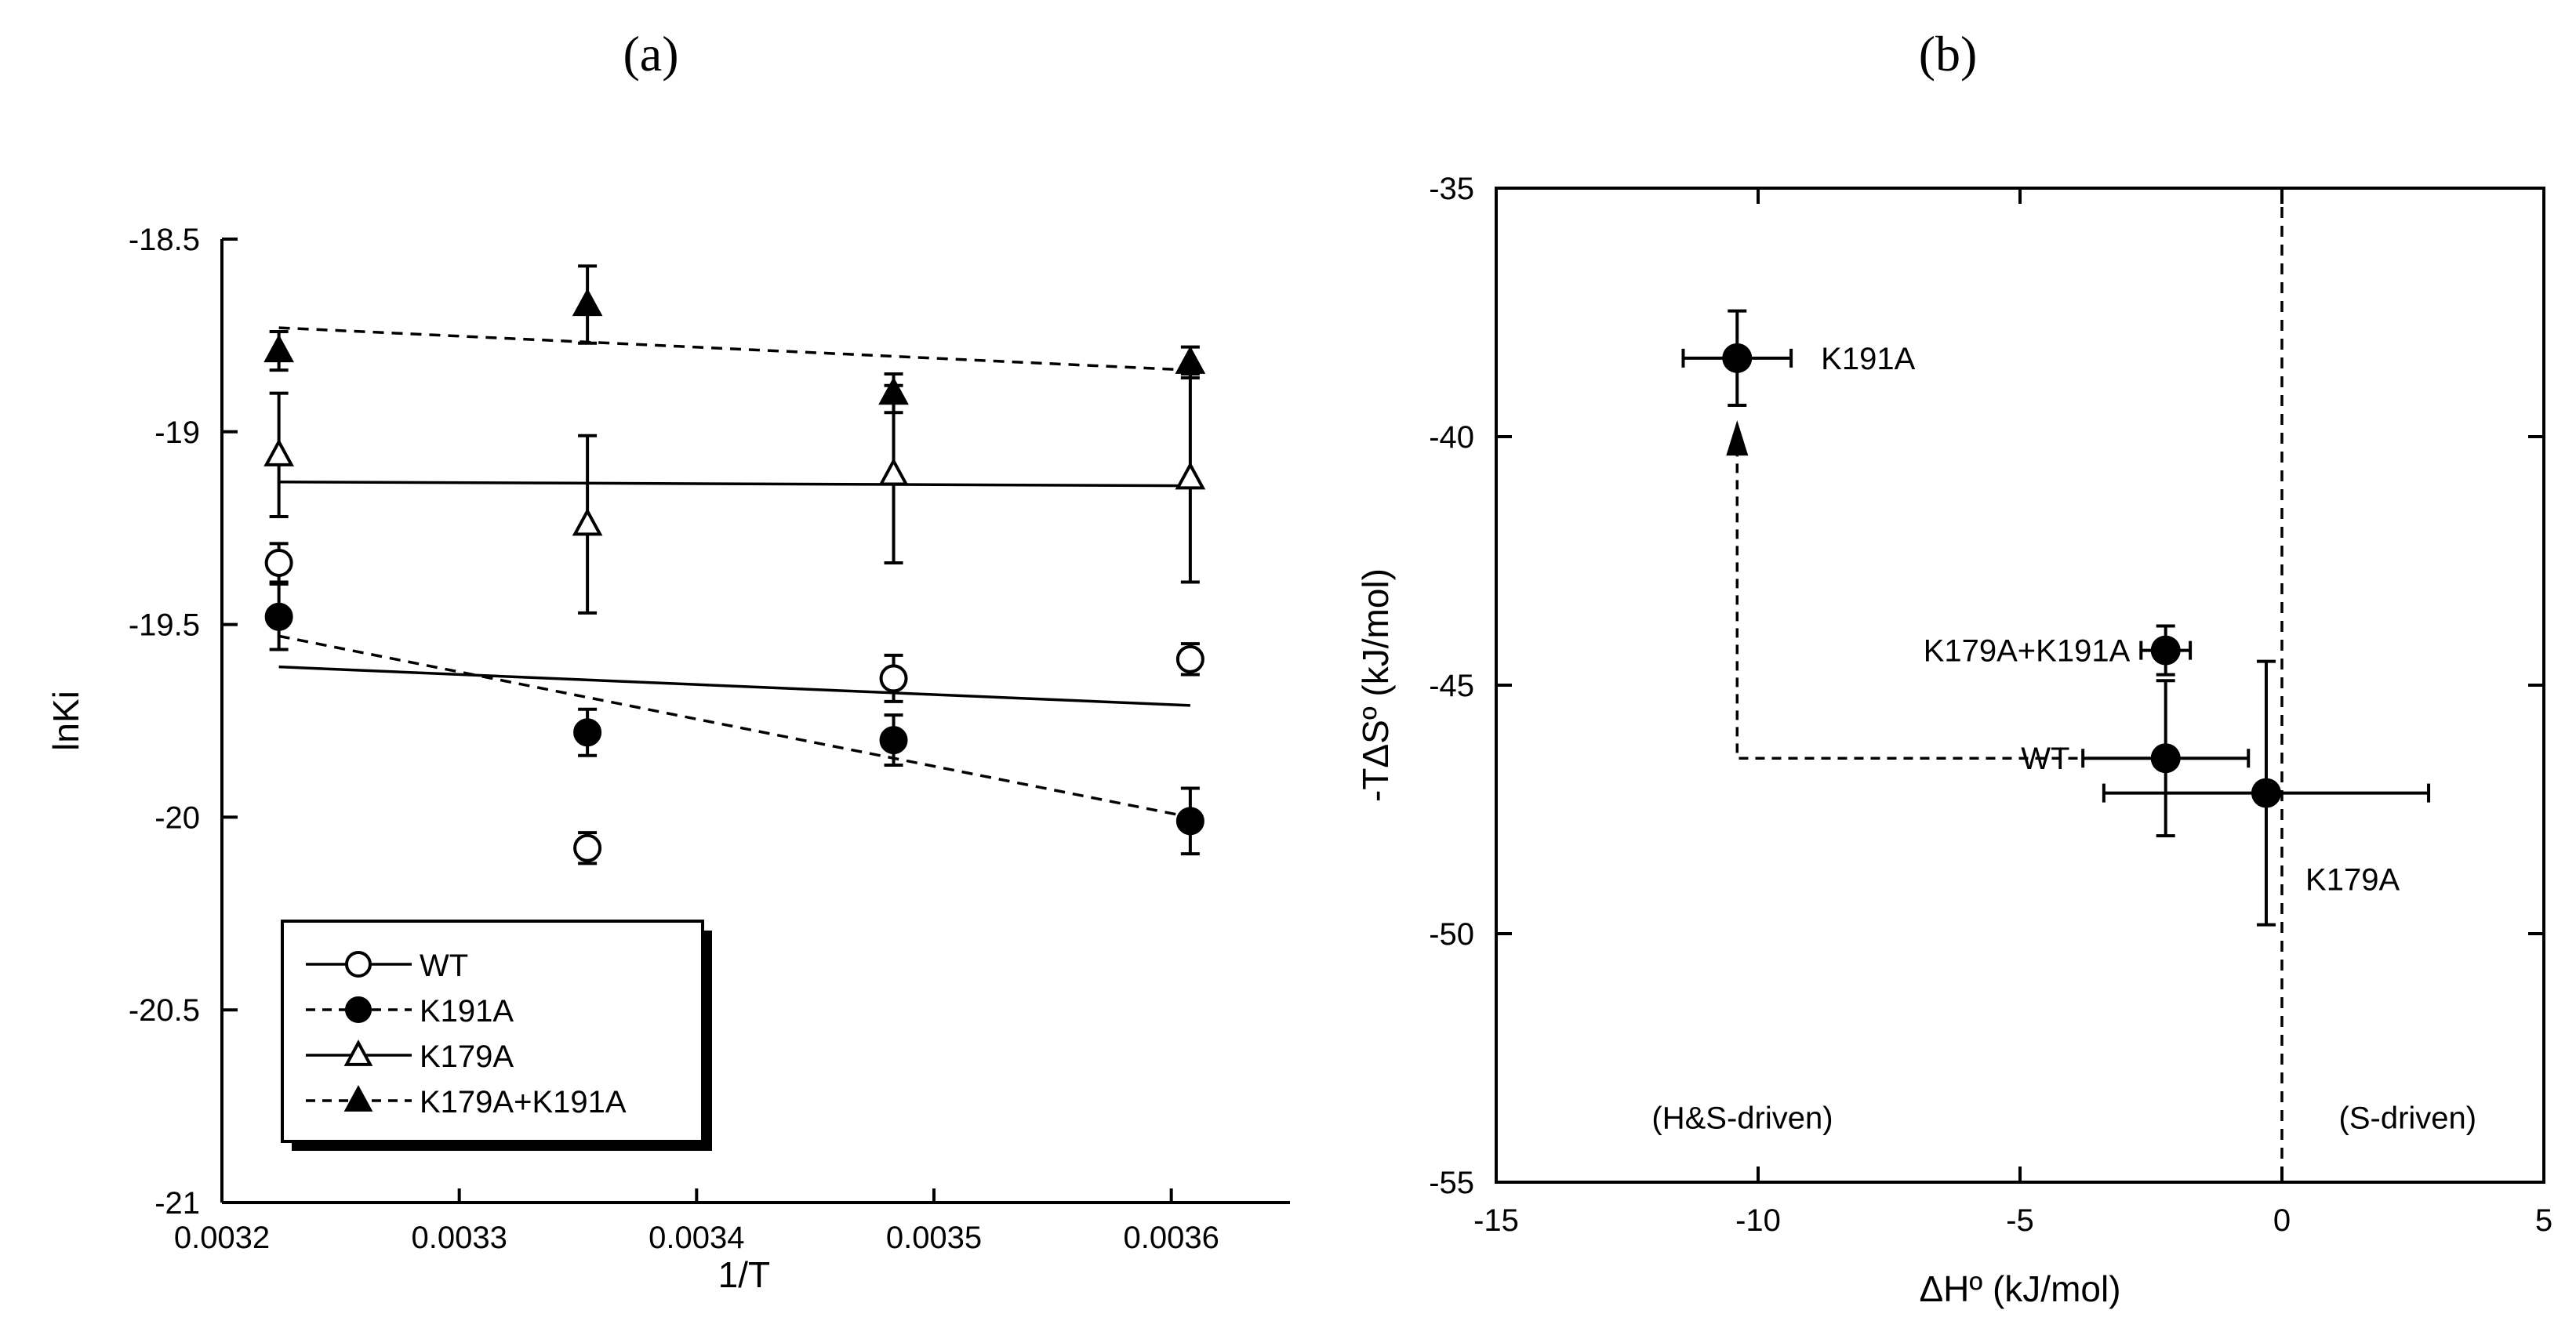  What do you see at coordinates (164, 240) in the screenshot?
I see `y-tick-label: -18.5` at bounding box center [164, 240].